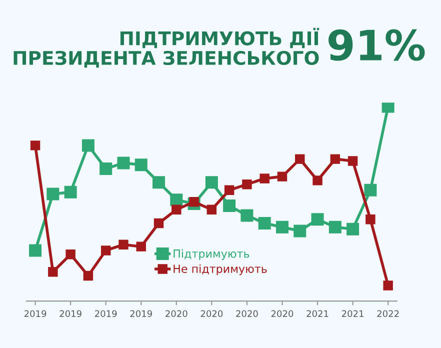  Describe the element at coordinates (220, 270) in the screenshot. I see `legend-label: Не підтримують` at that location.